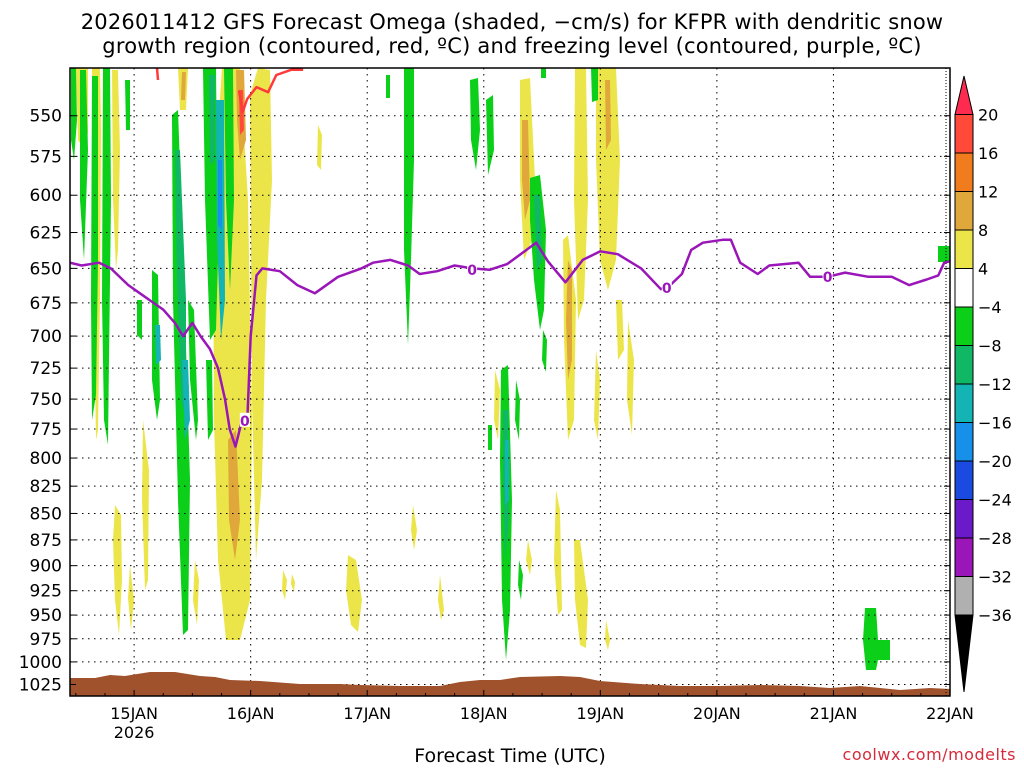 This screenshot has width=1024, height=768. Describe the element at coordinates (134, 713) in the screenshot. I see `x-tick-label: 15JAN` at that location.